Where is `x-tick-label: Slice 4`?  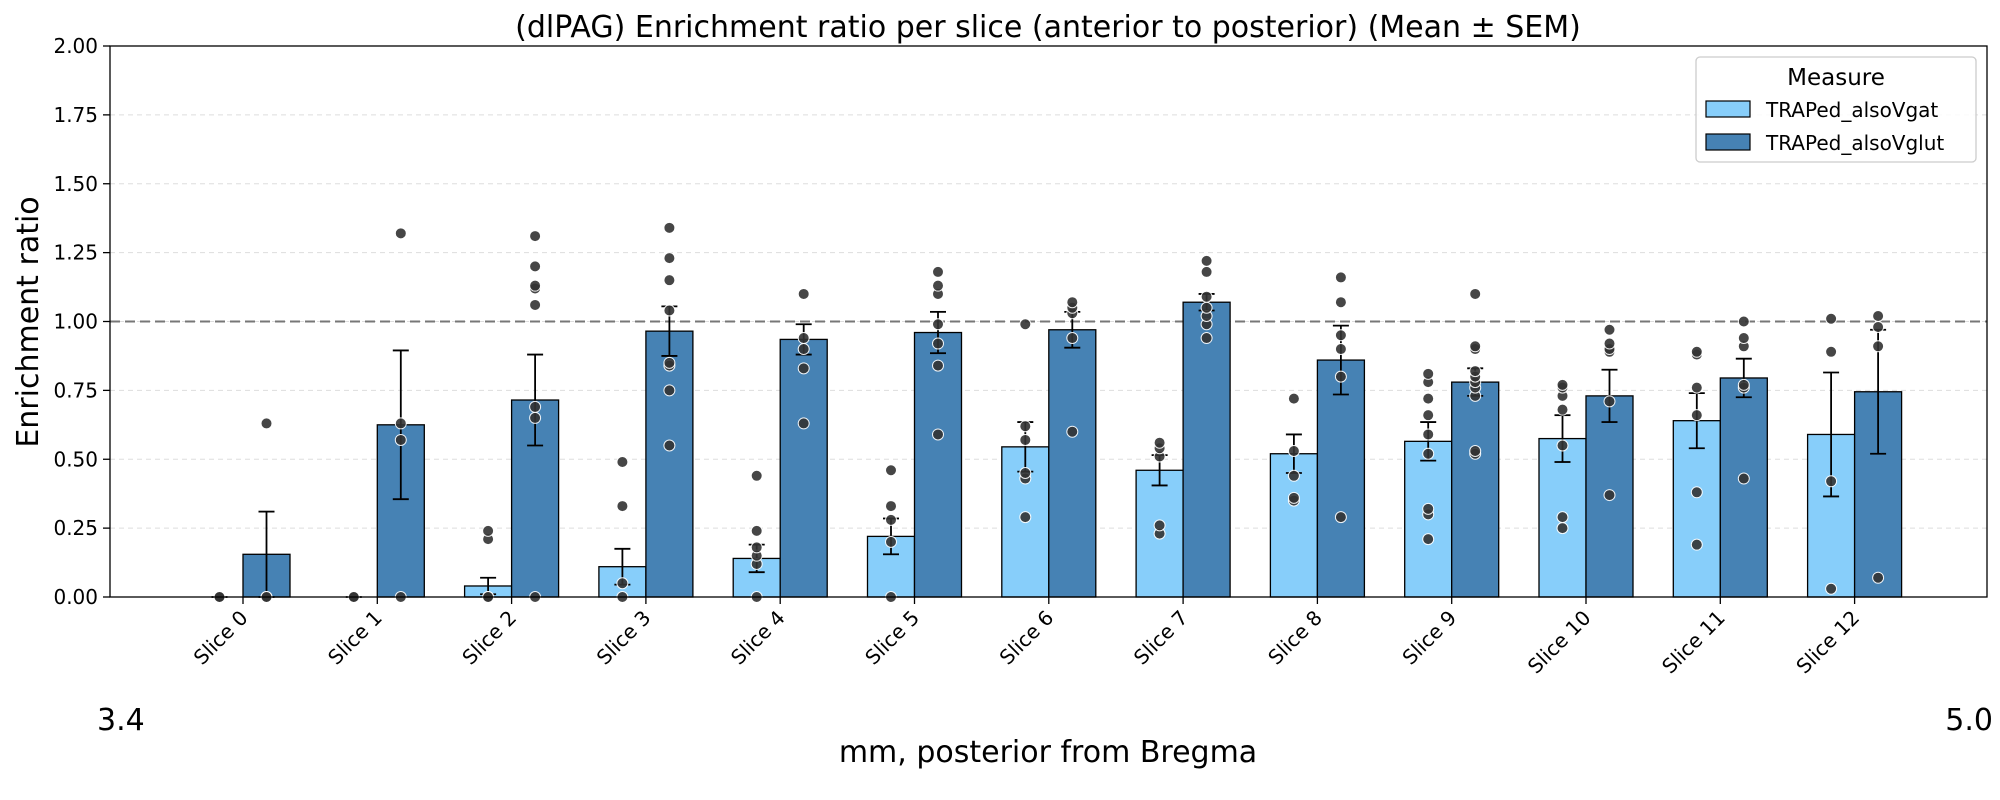
x-tick-label: Slice 4 is located at coordinates (758, 638).